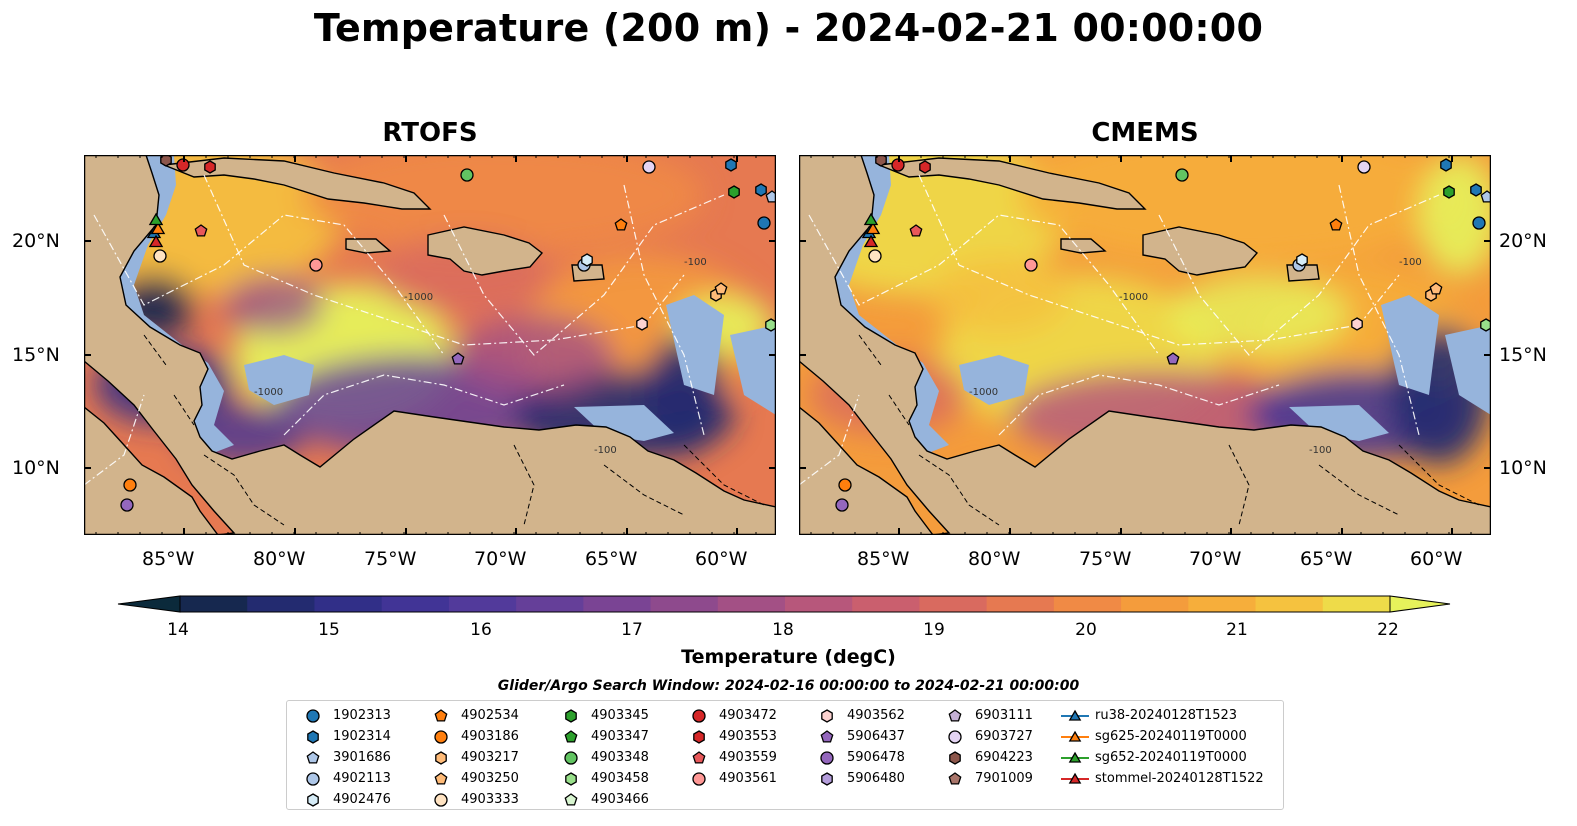 The width and height of the screenshot is (1577, 826). Describe the element at coordinates (390, 559) in the screenshot. I see `lon-label-75w-rtofs: 75°W` at that location.